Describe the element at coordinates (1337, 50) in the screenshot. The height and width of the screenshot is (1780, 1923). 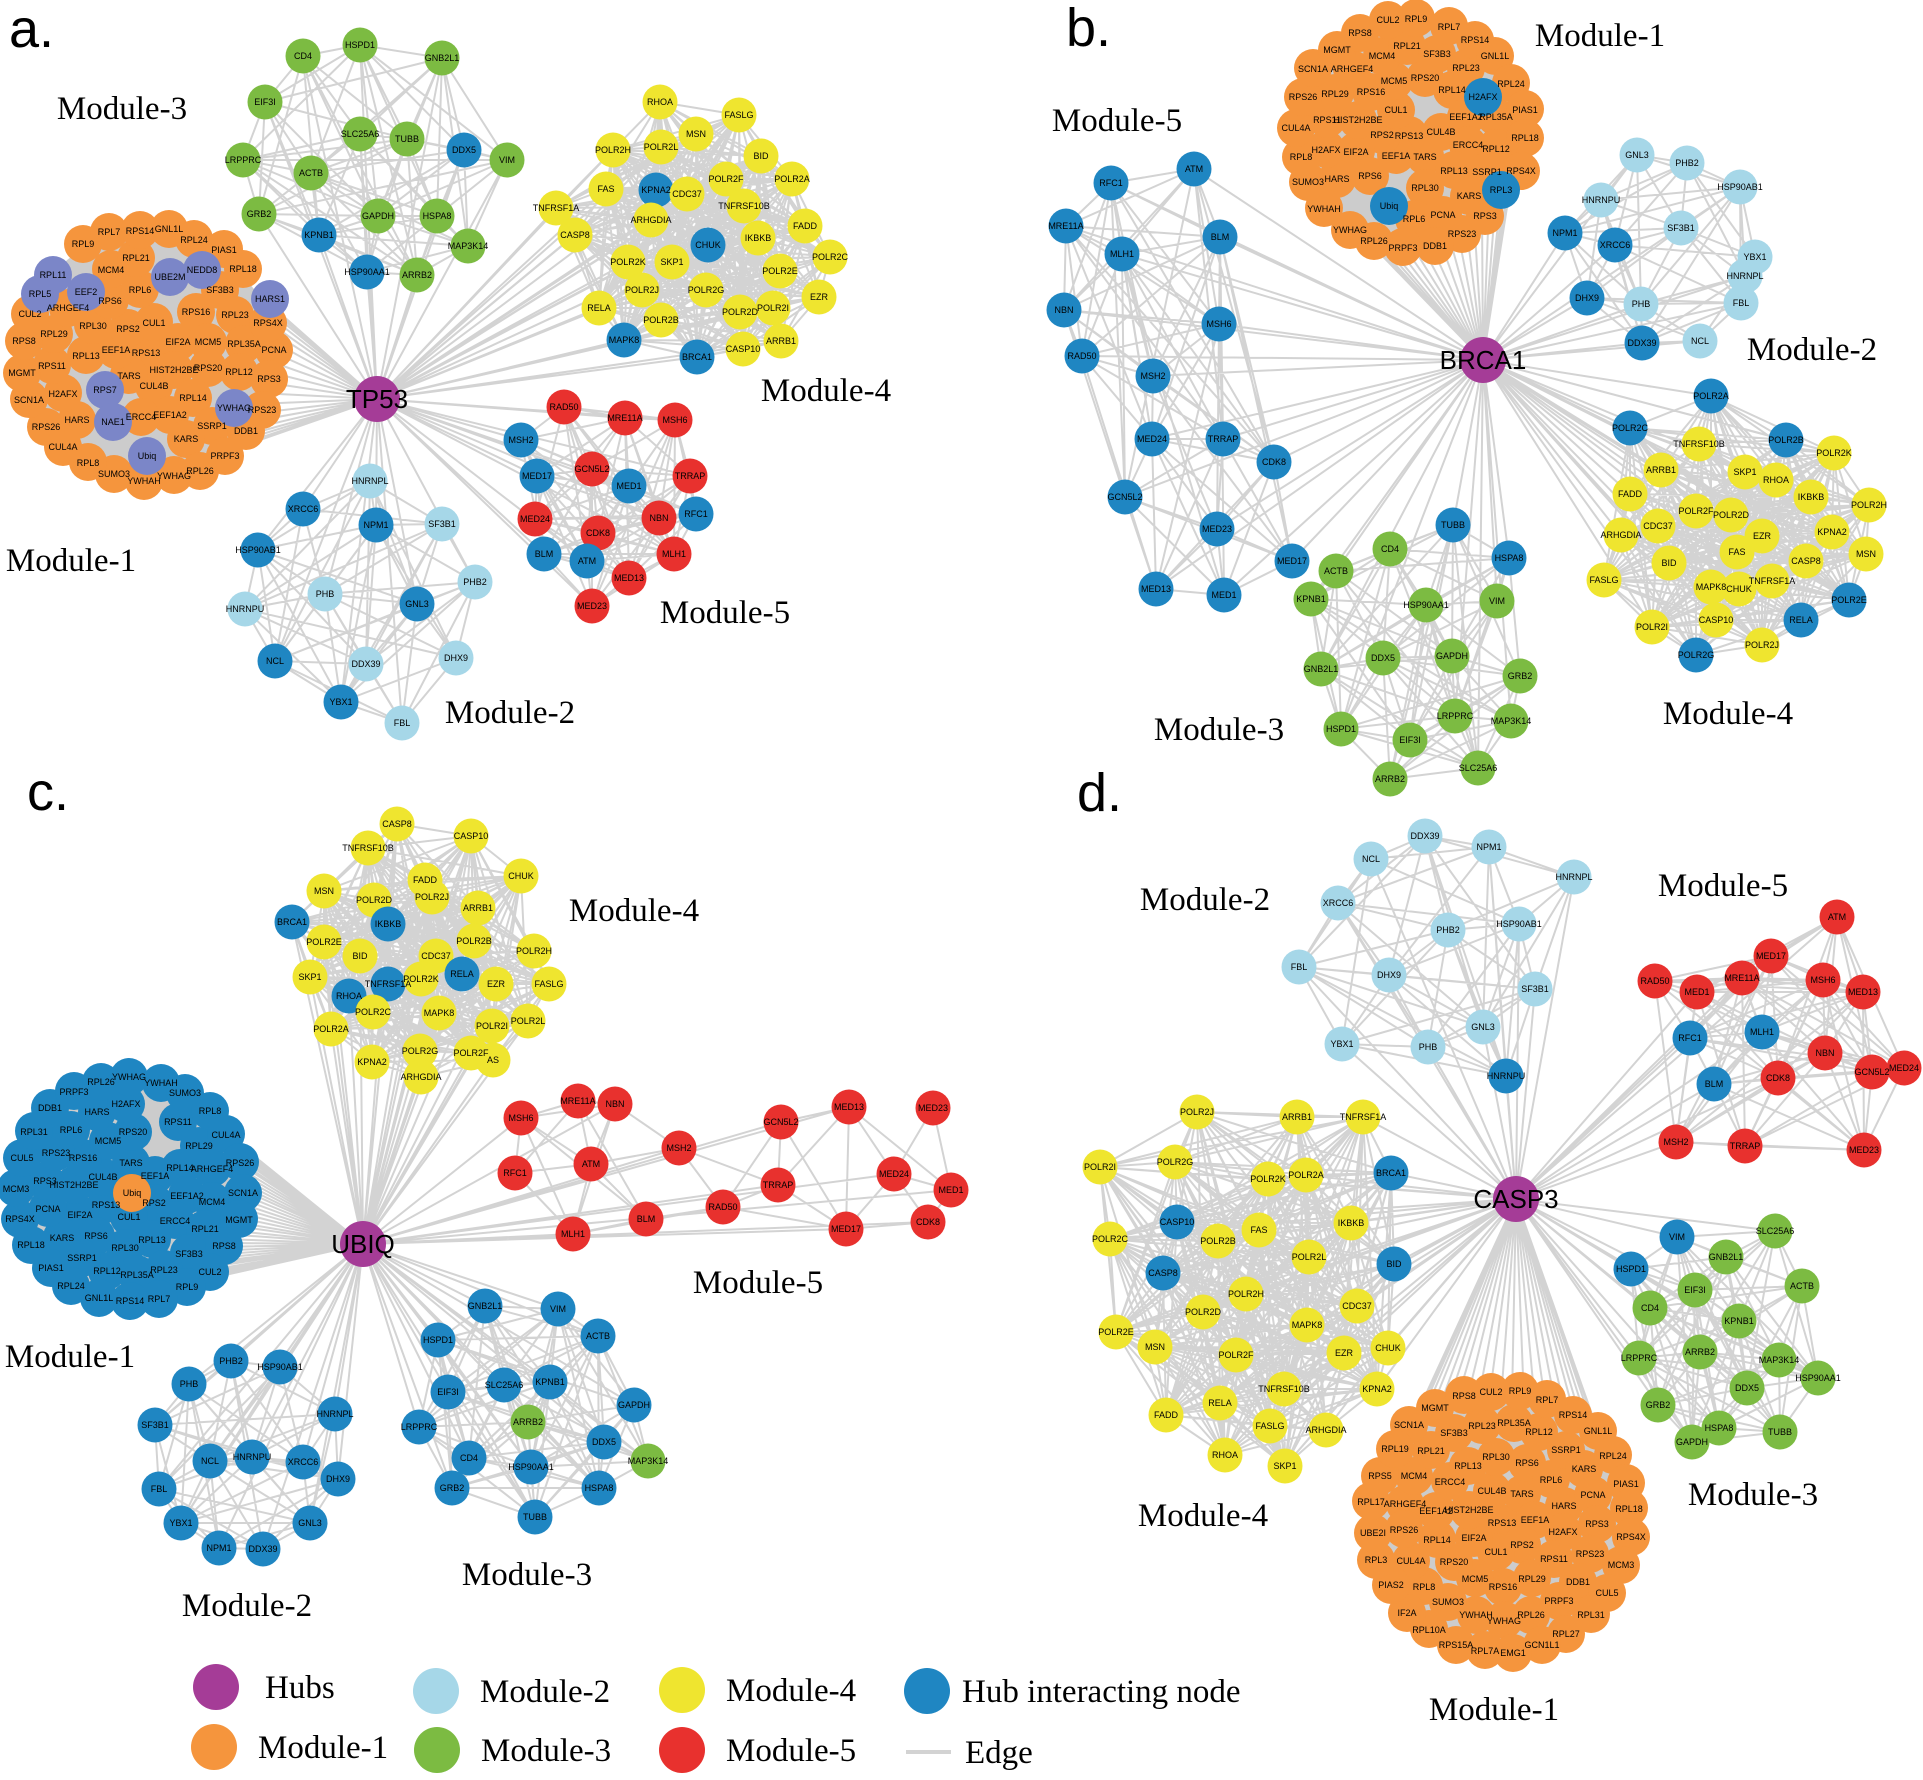
I see `svg-text: MGMT` at that location.